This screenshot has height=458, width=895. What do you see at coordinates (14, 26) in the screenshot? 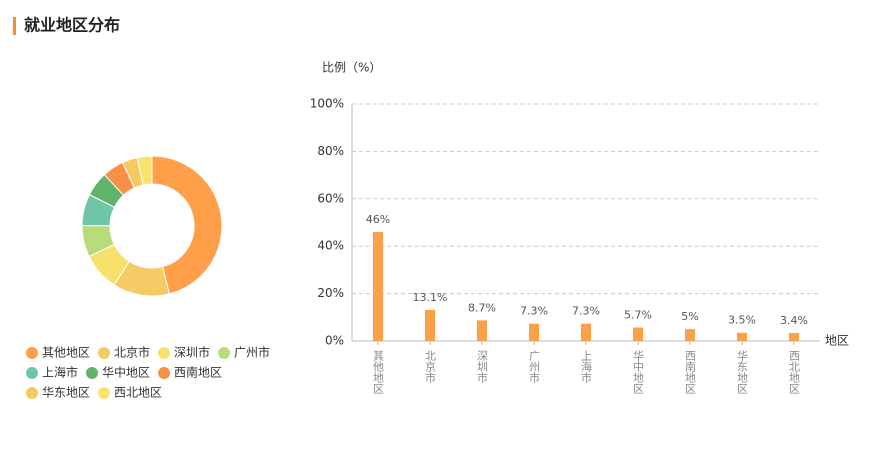
I see `header-marker` at bounding box center [14, 26].